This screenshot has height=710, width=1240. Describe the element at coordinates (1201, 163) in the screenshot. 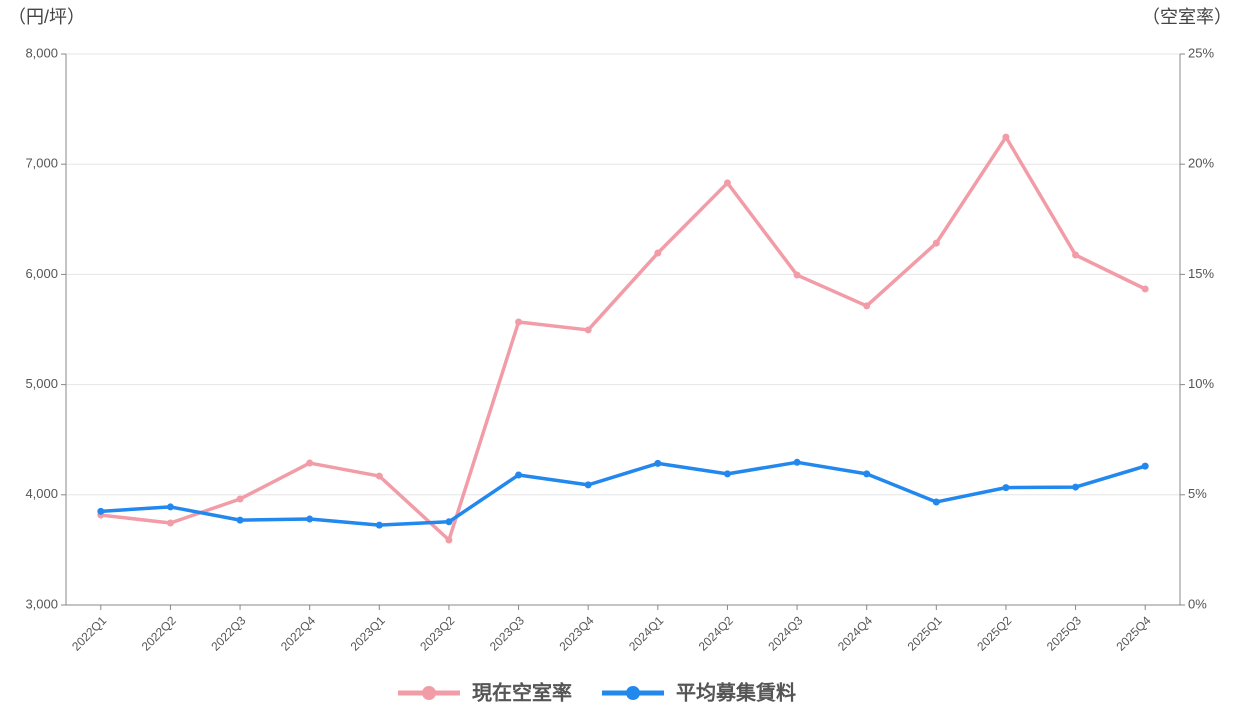

I see `y2-tick-label: 20%` at that location.